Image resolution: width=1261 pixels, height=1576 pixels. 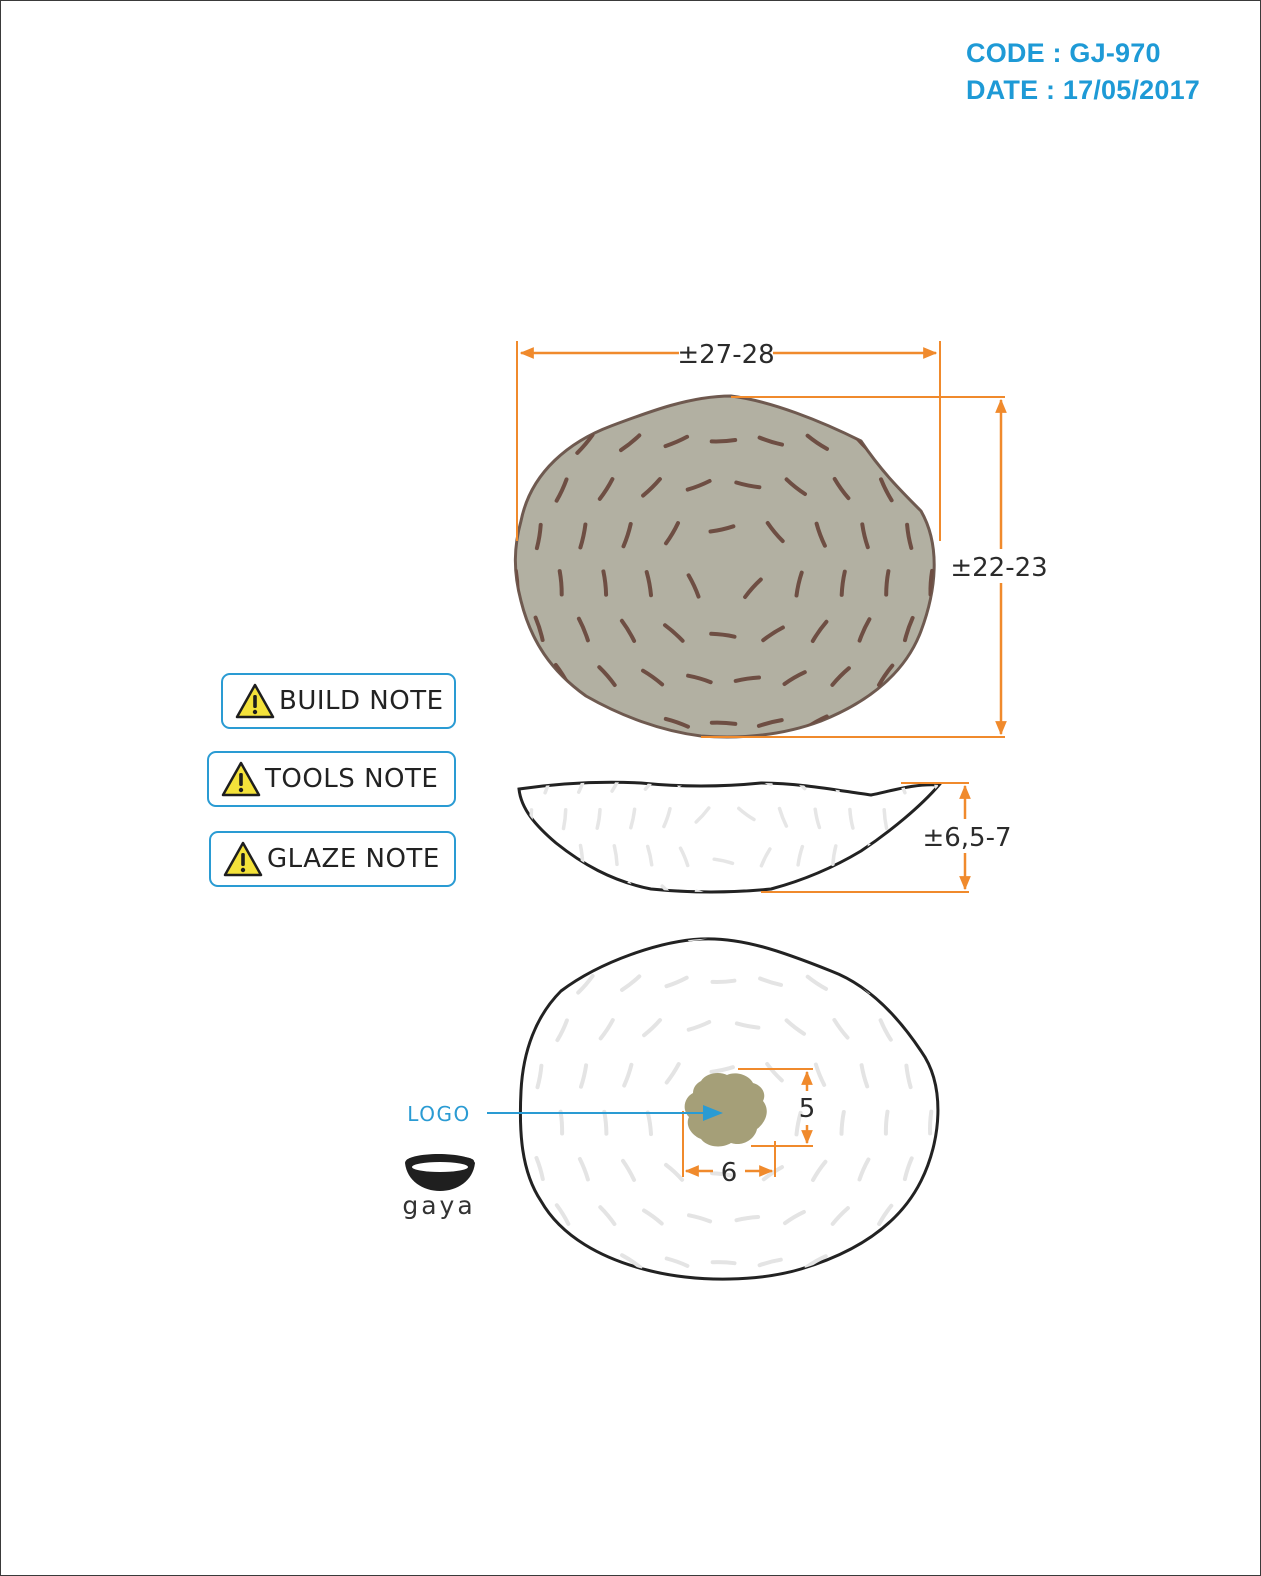 I want to click on bottom-view-plate, so click(x=729, y=1109).